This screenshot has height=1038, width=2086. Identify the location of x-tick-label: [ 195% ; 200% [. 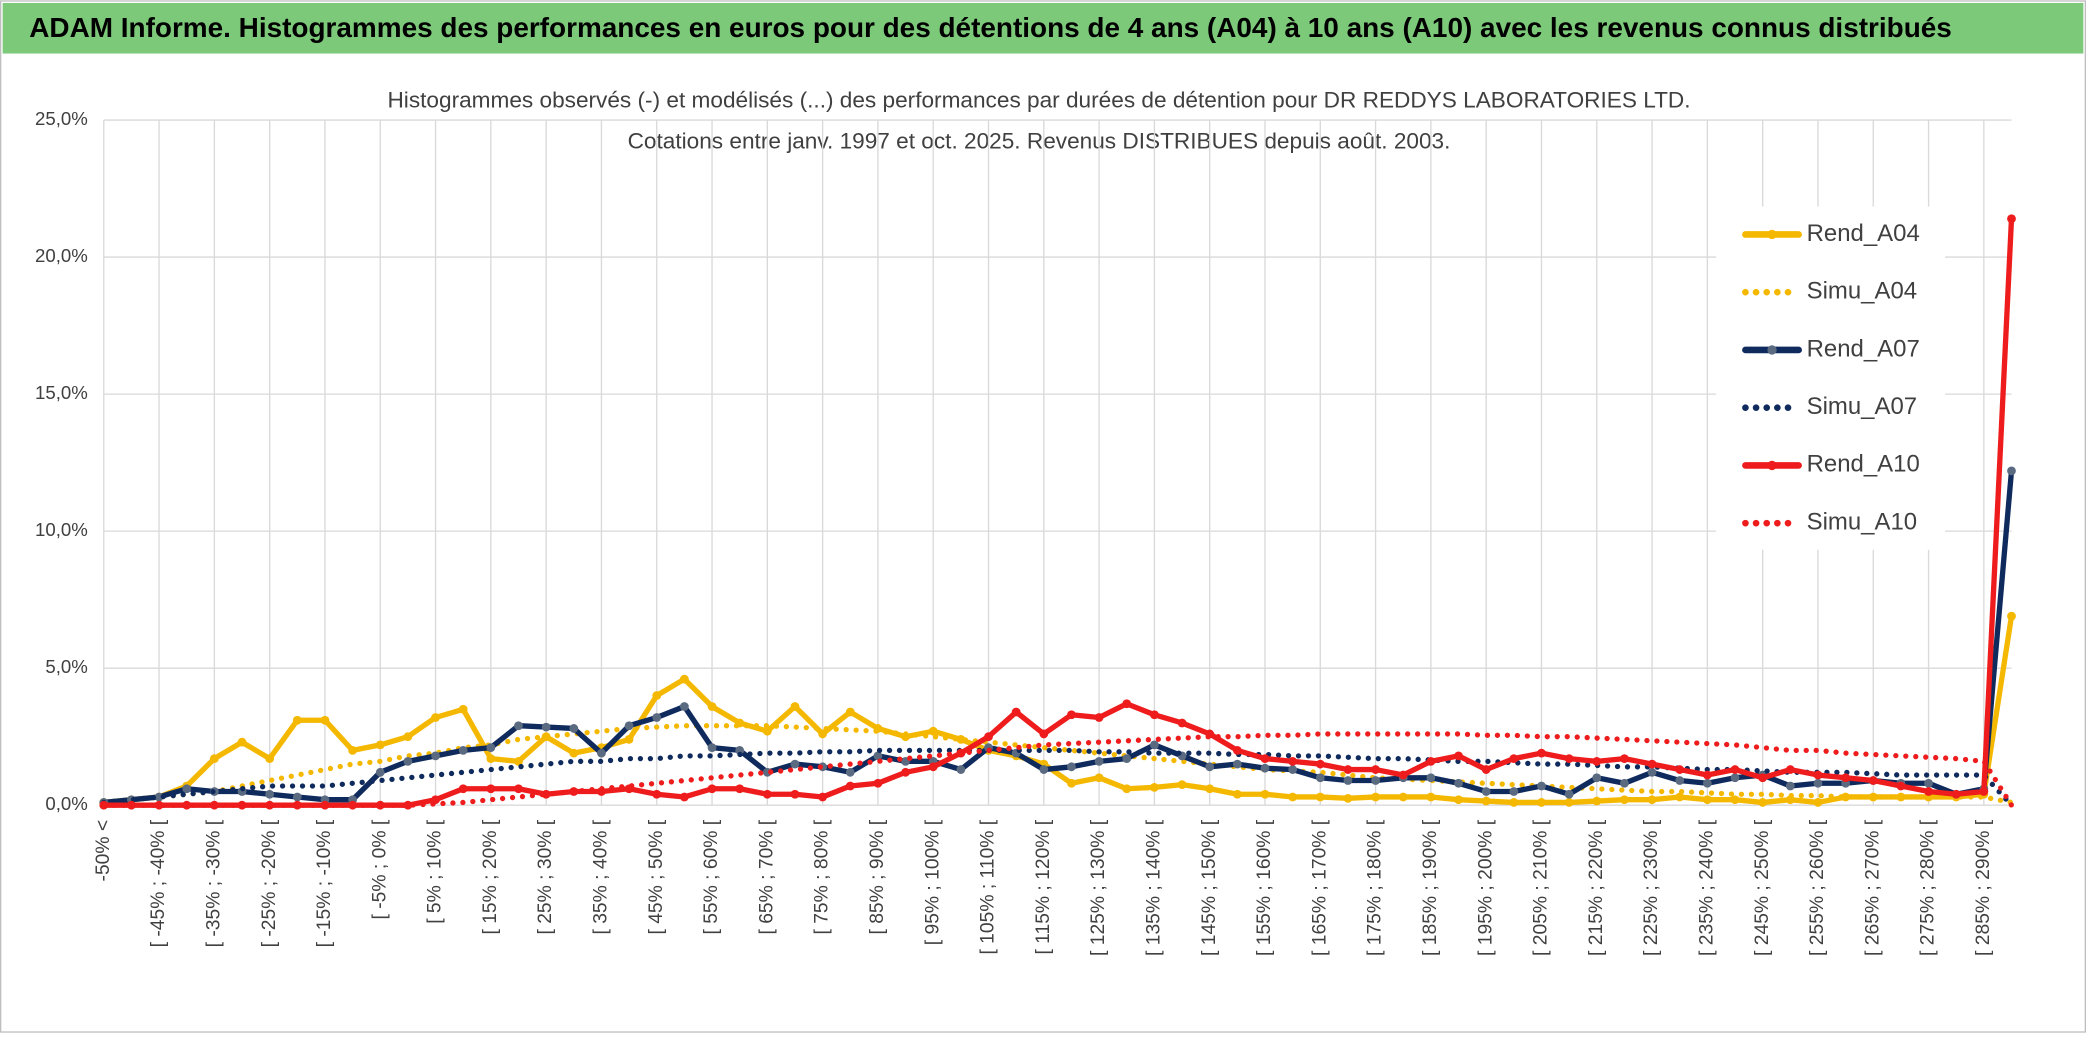
(1485, 887).